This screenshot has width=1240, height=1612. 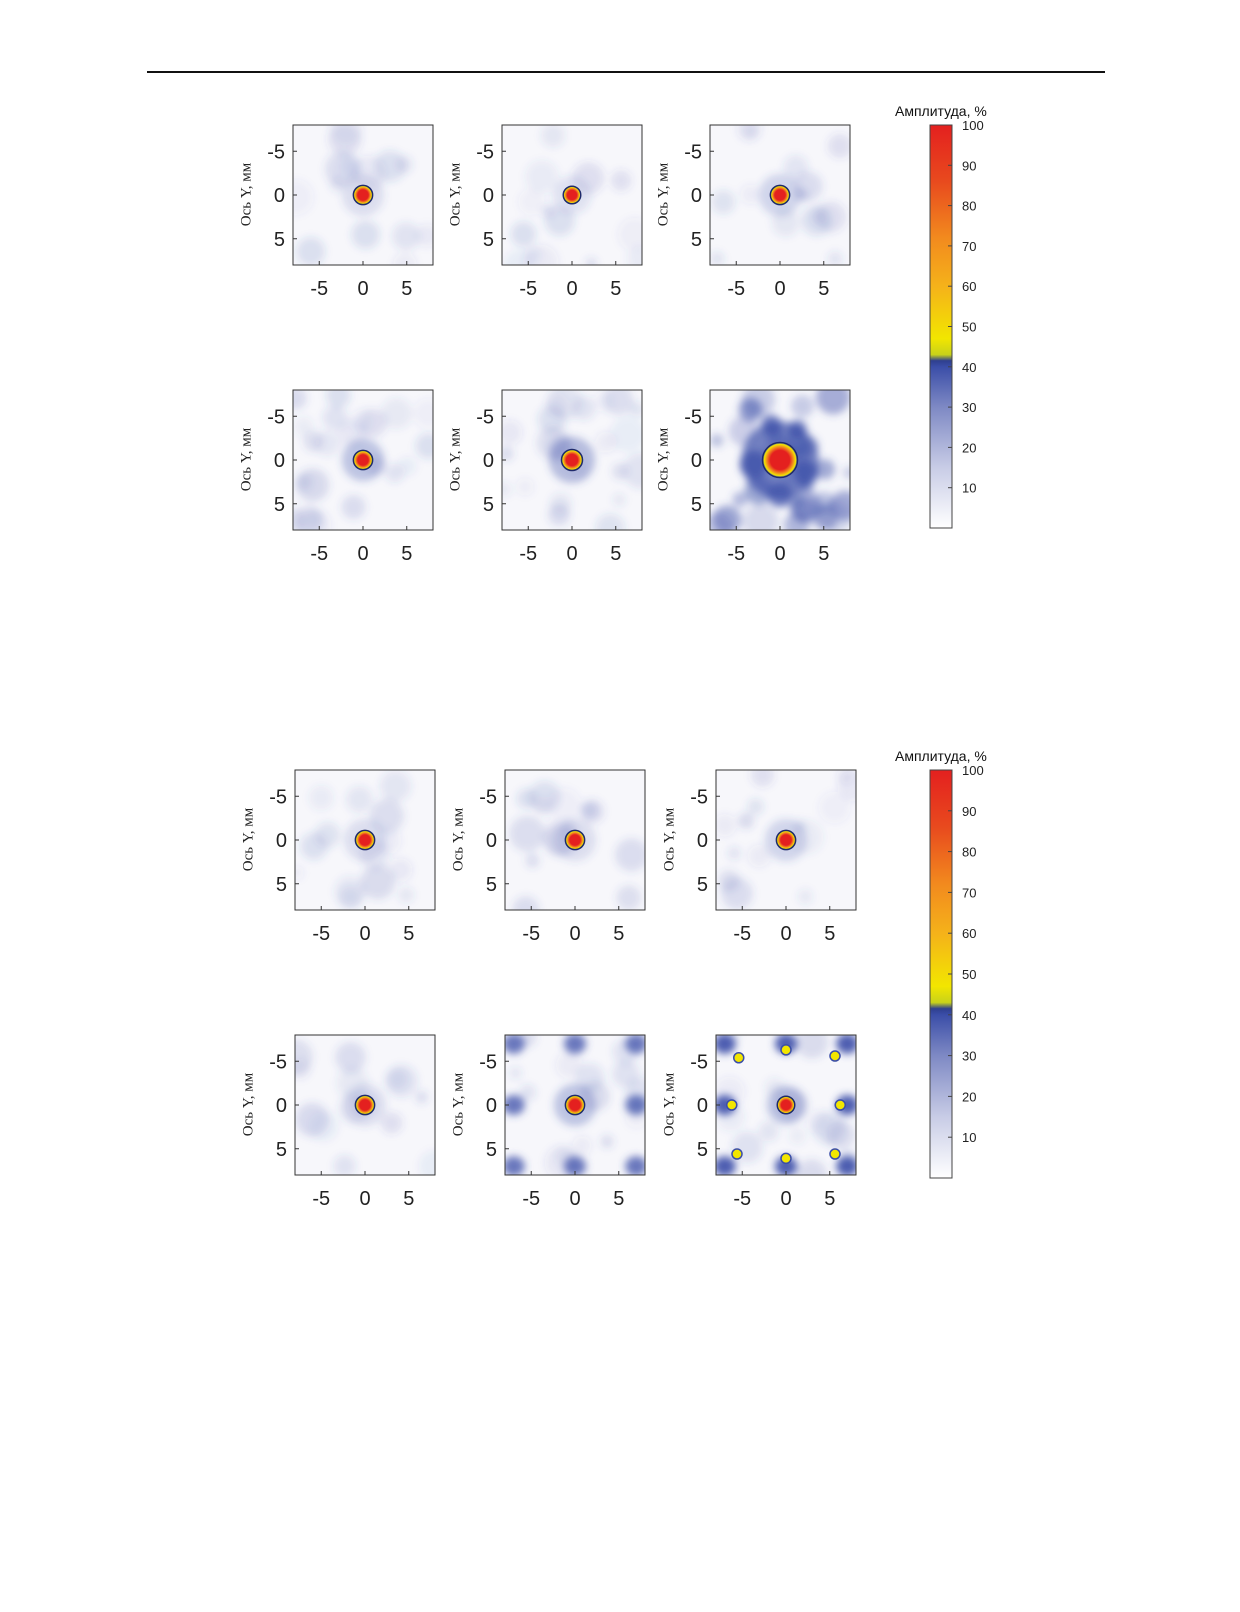 What do you see at coordinates (969, 852) in the screenshot?
I see `colorbar-tick-label: 80` at bounding box center [969, 852].